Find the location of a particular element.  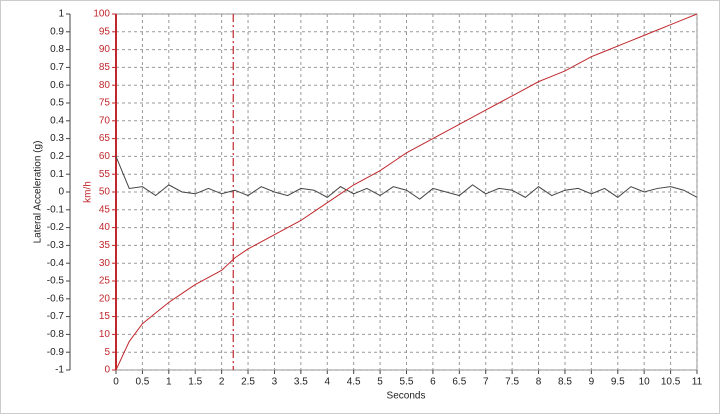

x-tick-label: 11 is located at coordinates (697, 382).